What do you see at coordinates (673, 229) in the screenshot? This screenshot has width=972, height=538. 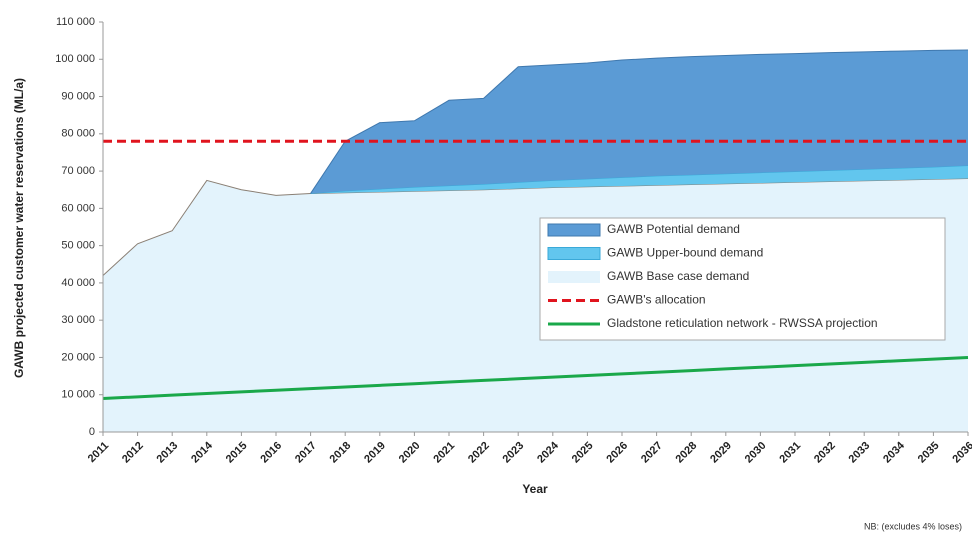 I see `legend-label: GAWB Potential demand` at bounding box center [673, 229].